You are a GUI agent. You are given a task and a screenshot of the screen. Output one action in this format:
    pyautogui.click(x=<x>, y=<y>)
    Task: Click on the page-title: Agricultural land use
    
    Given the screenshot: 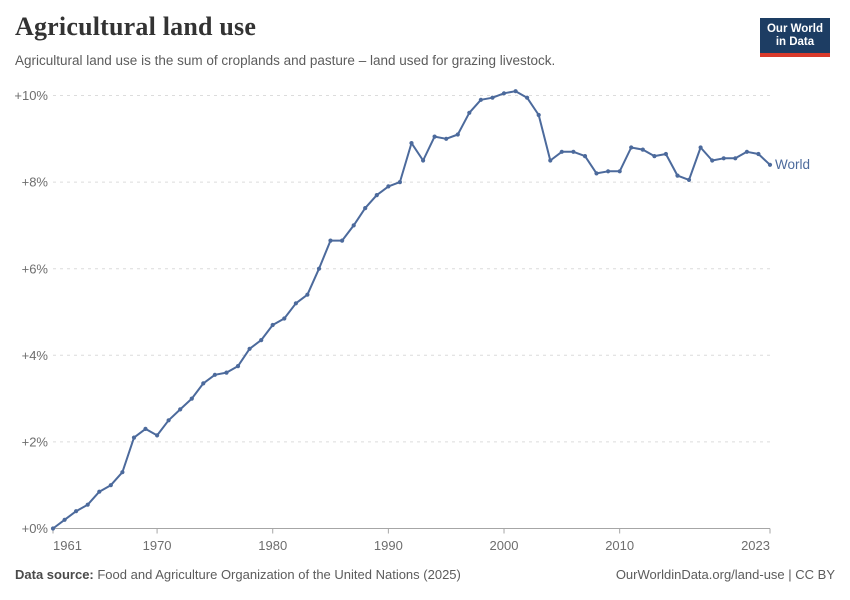 What is the action you would take?
    pyautogui.click(x=136, y=26)
    